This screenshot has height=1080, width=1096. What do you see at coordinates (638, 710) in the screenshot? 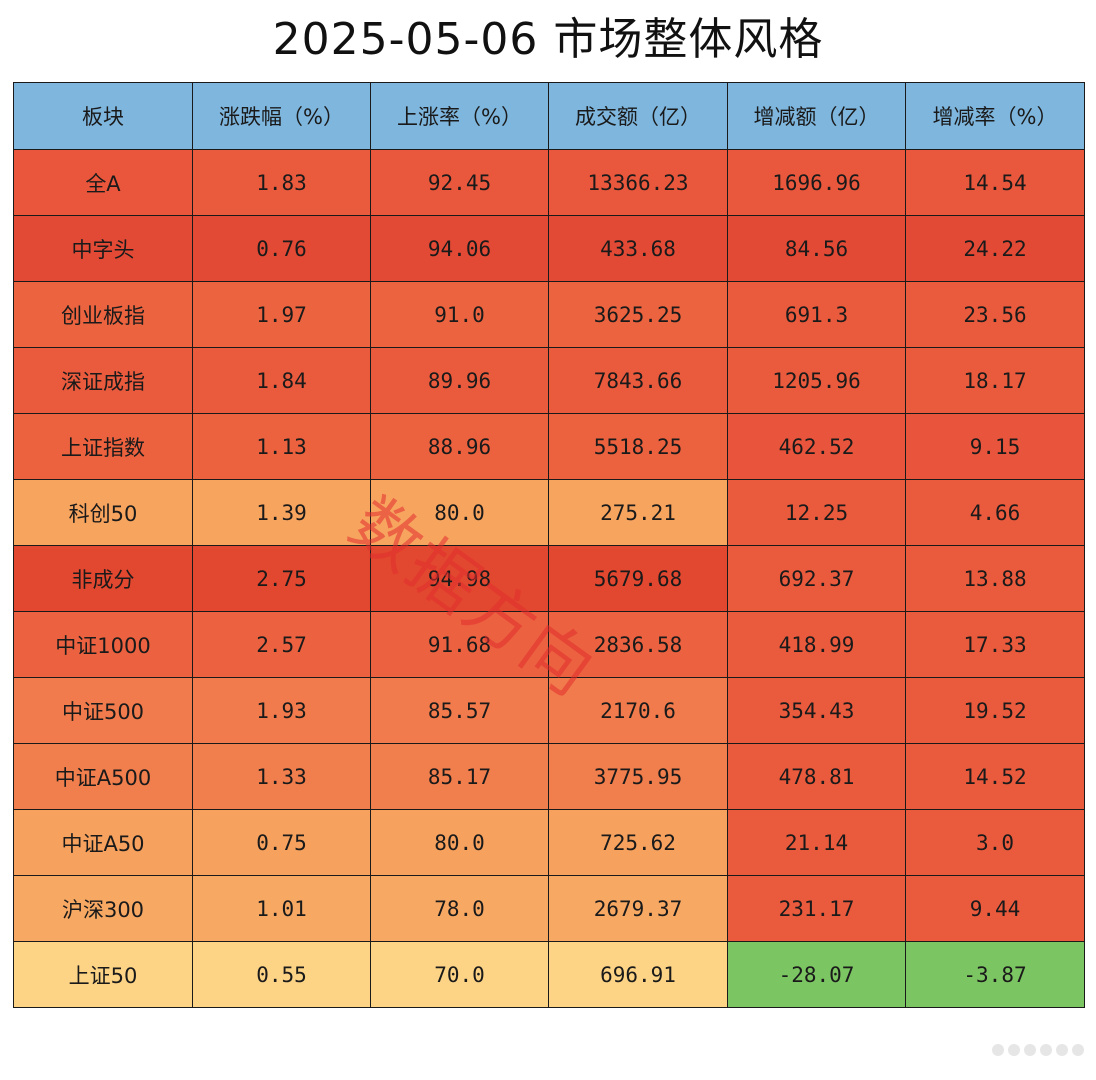
I see `turnover-cell: 2170.6` at bounding box center [638, 710].